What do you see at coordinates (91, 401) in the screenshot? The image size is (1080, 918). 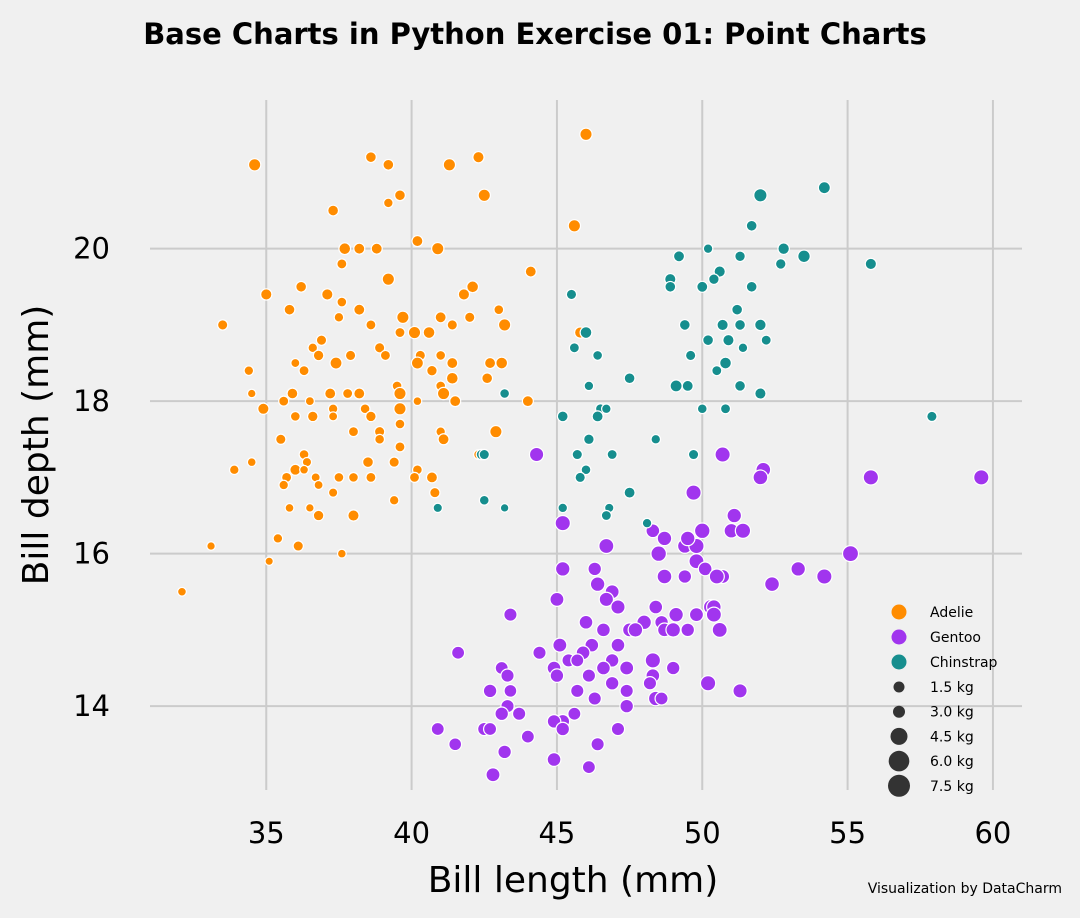 I see `y-tick-label: 18` at bounding box center [91, 401].